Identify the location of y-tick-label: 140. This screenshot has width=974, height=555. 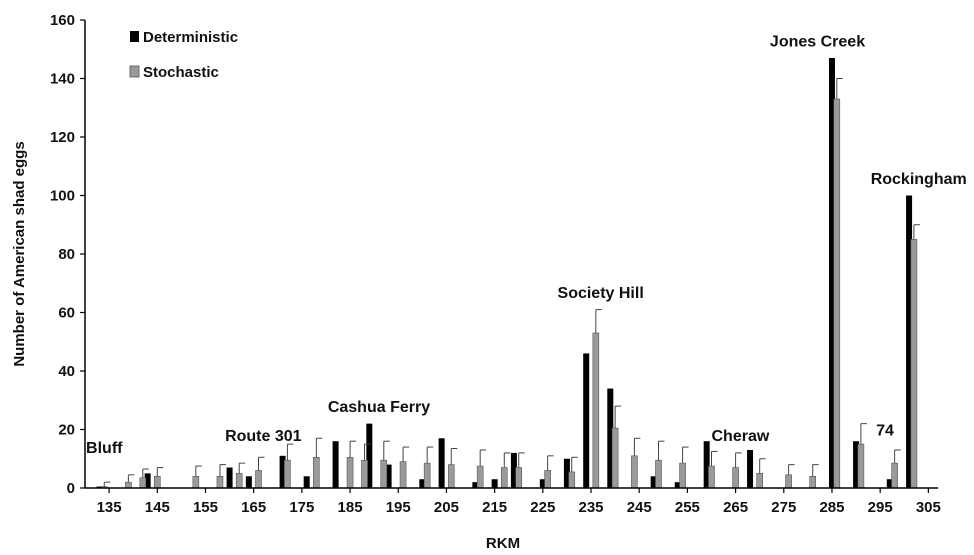
(62, 79).